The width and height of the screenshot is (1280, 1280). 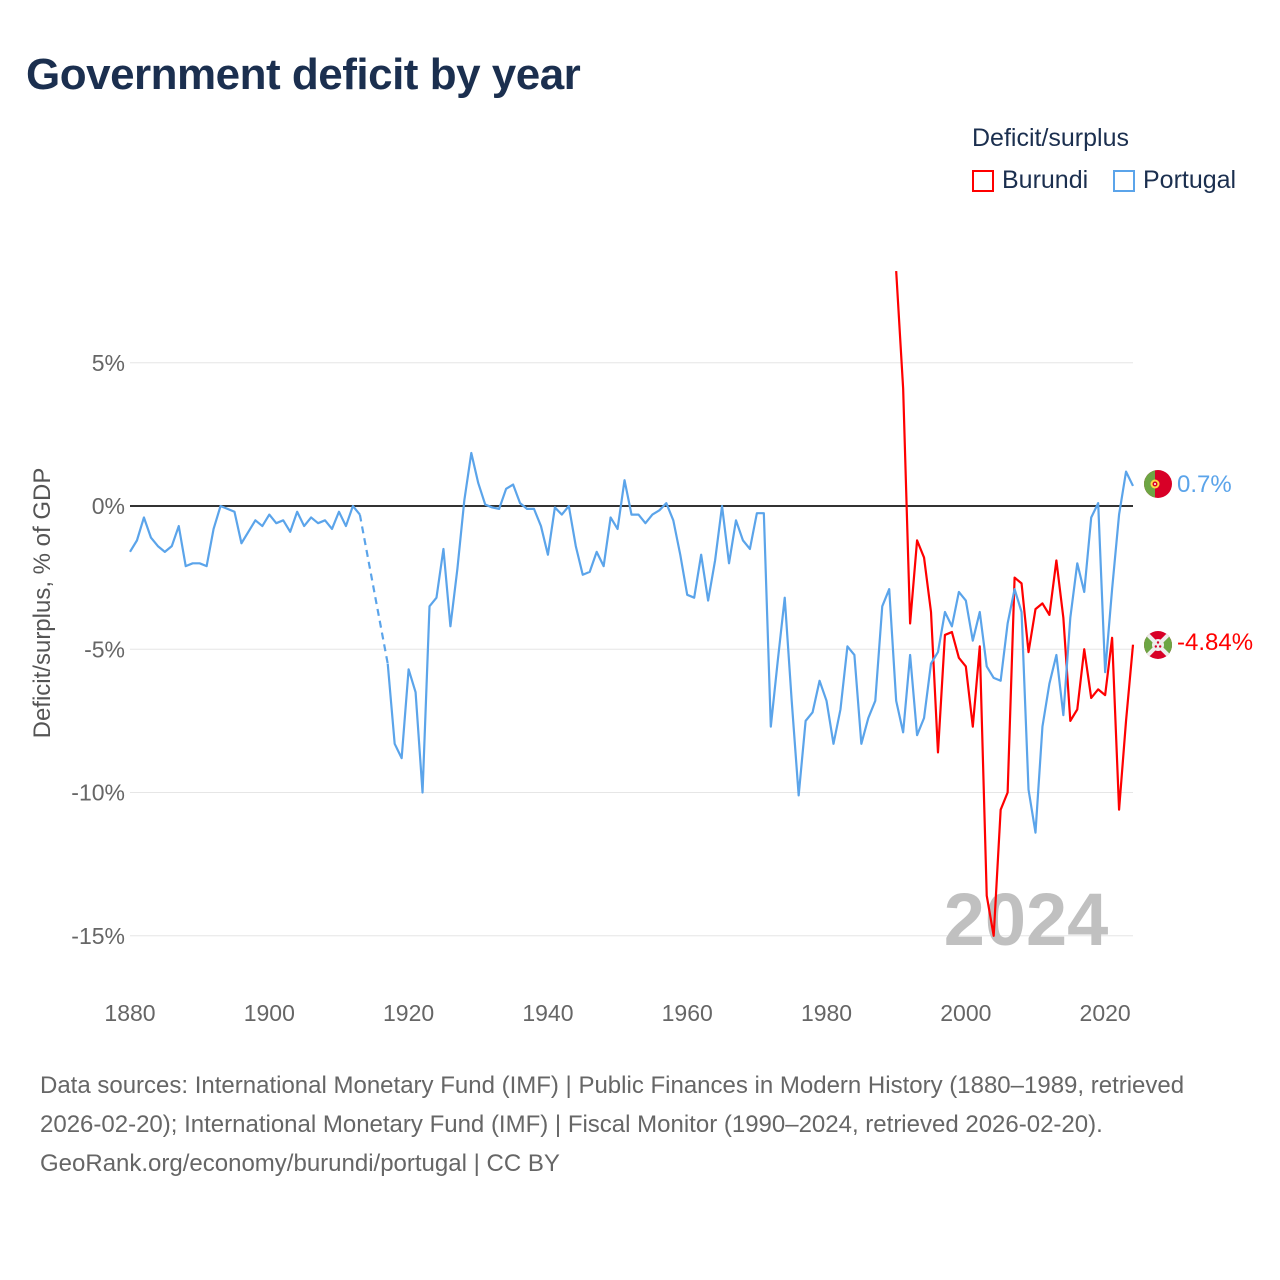 I want to click on x-tick-label: 1980, so click(x=826, y=1013).